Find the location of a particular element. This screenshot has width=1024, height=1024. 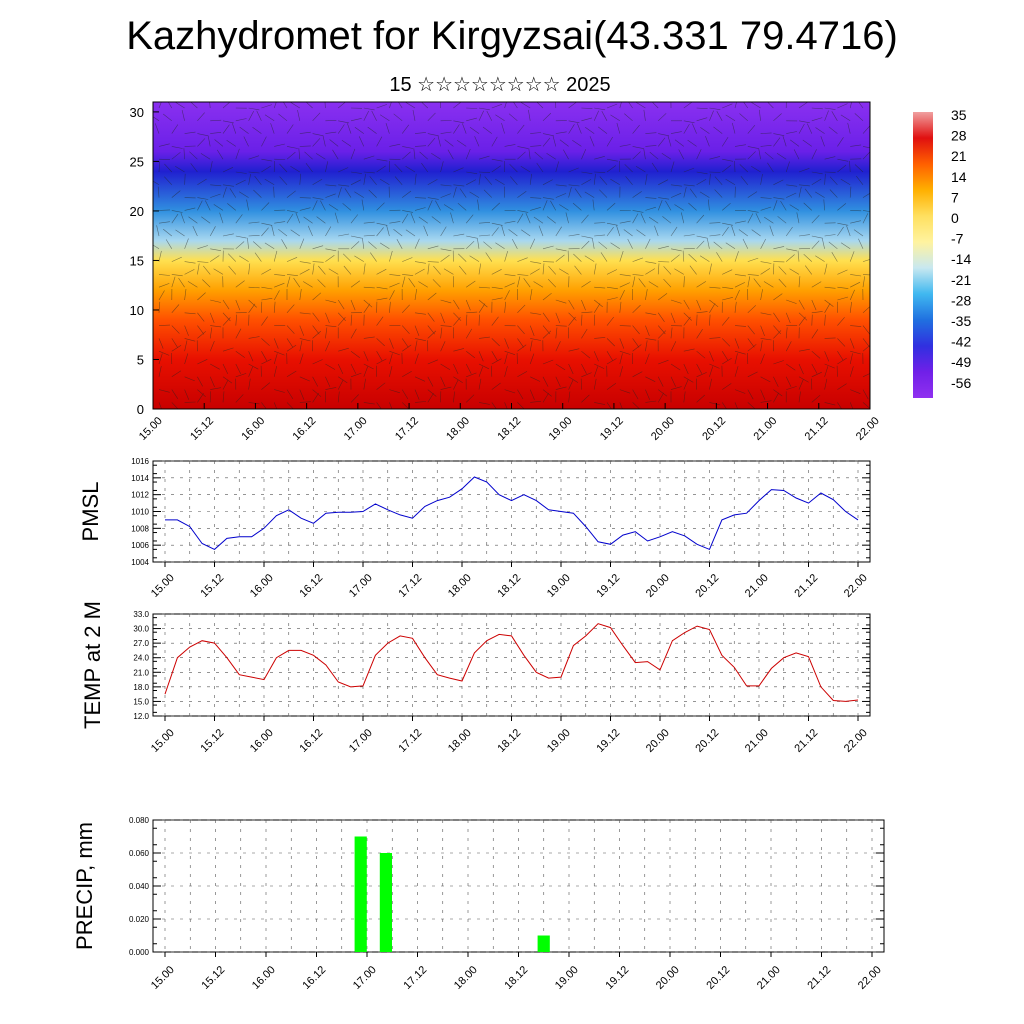

heatmap-x-tick-0: 15.00 is located at coordinates (151, 429).